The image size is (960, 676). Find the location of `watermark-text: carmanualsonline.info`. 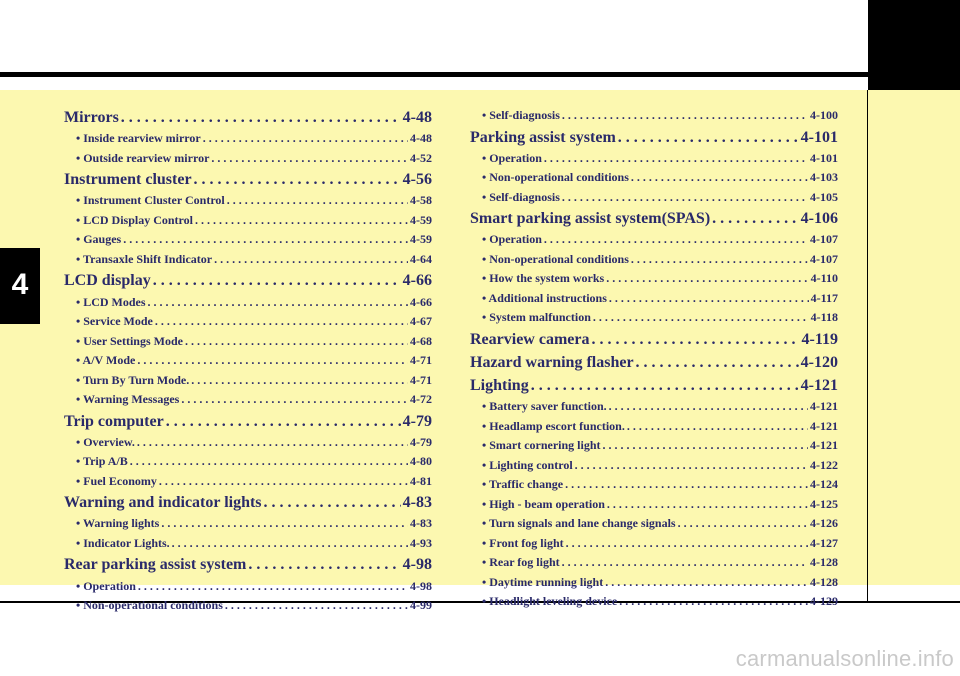

watermark-text: carmanualsonline.info is located at coordinates (844, 658).